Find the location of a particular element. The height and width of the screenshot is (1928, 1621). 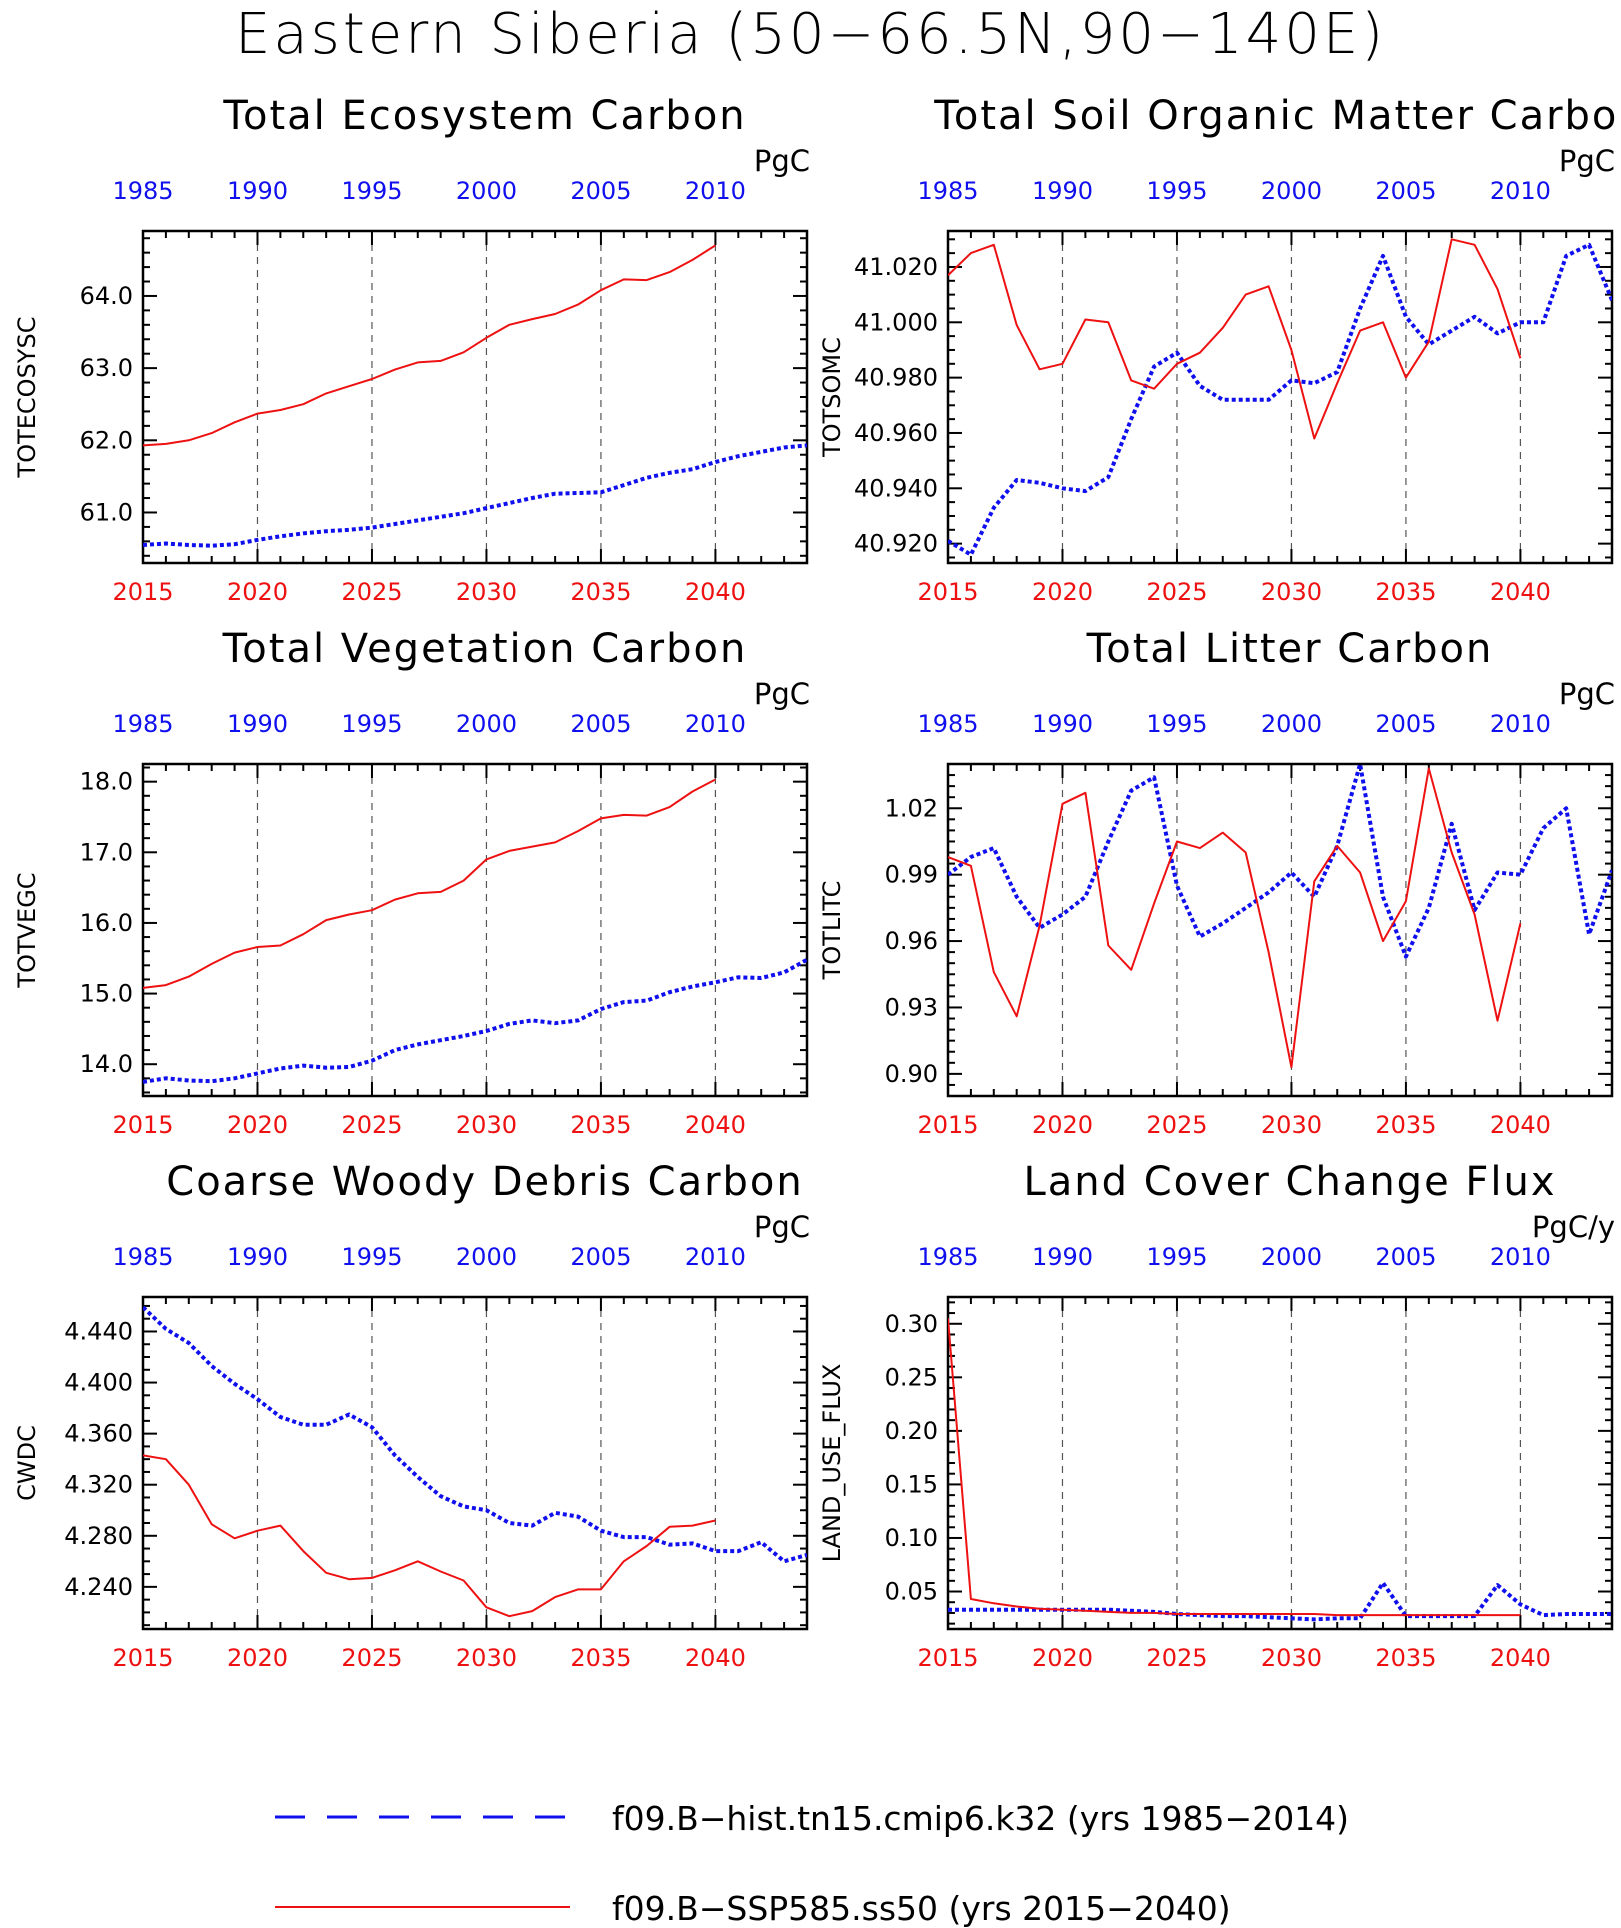

y-tick-label: 4.360 is located at coordinates (98, 1434).